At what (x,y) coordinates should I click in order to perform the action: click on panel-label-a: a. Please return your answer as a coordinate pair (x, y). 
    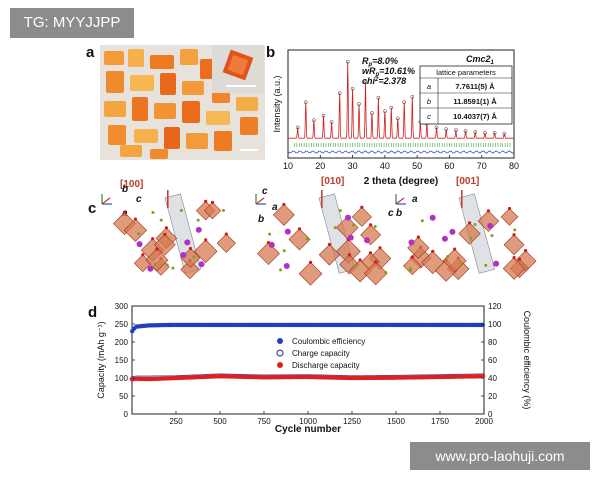
    Looking at the image, I should click on (90, 52).